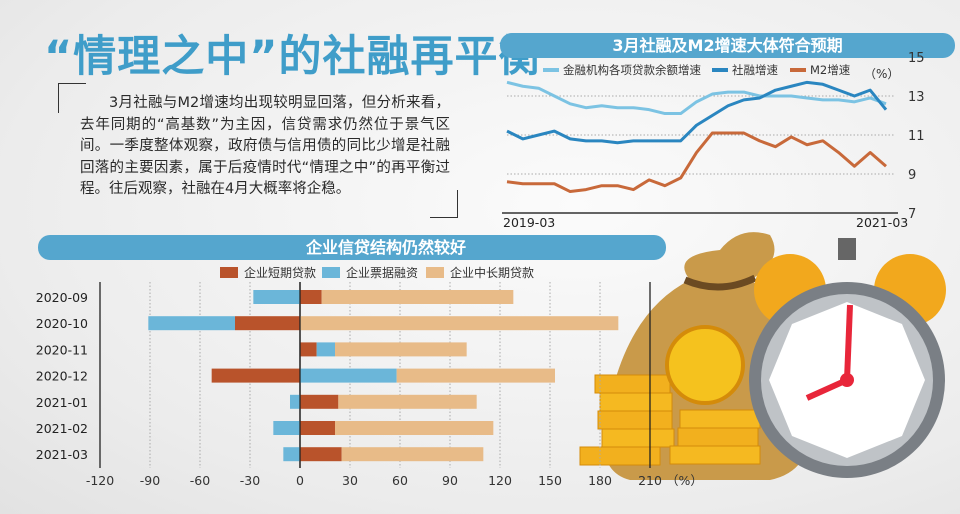 The image size is (960, 514). What do you see at coordinates (62, 454) in the screenshot?
I see `category-label: 2021-03` at bounding box center [62, 454].